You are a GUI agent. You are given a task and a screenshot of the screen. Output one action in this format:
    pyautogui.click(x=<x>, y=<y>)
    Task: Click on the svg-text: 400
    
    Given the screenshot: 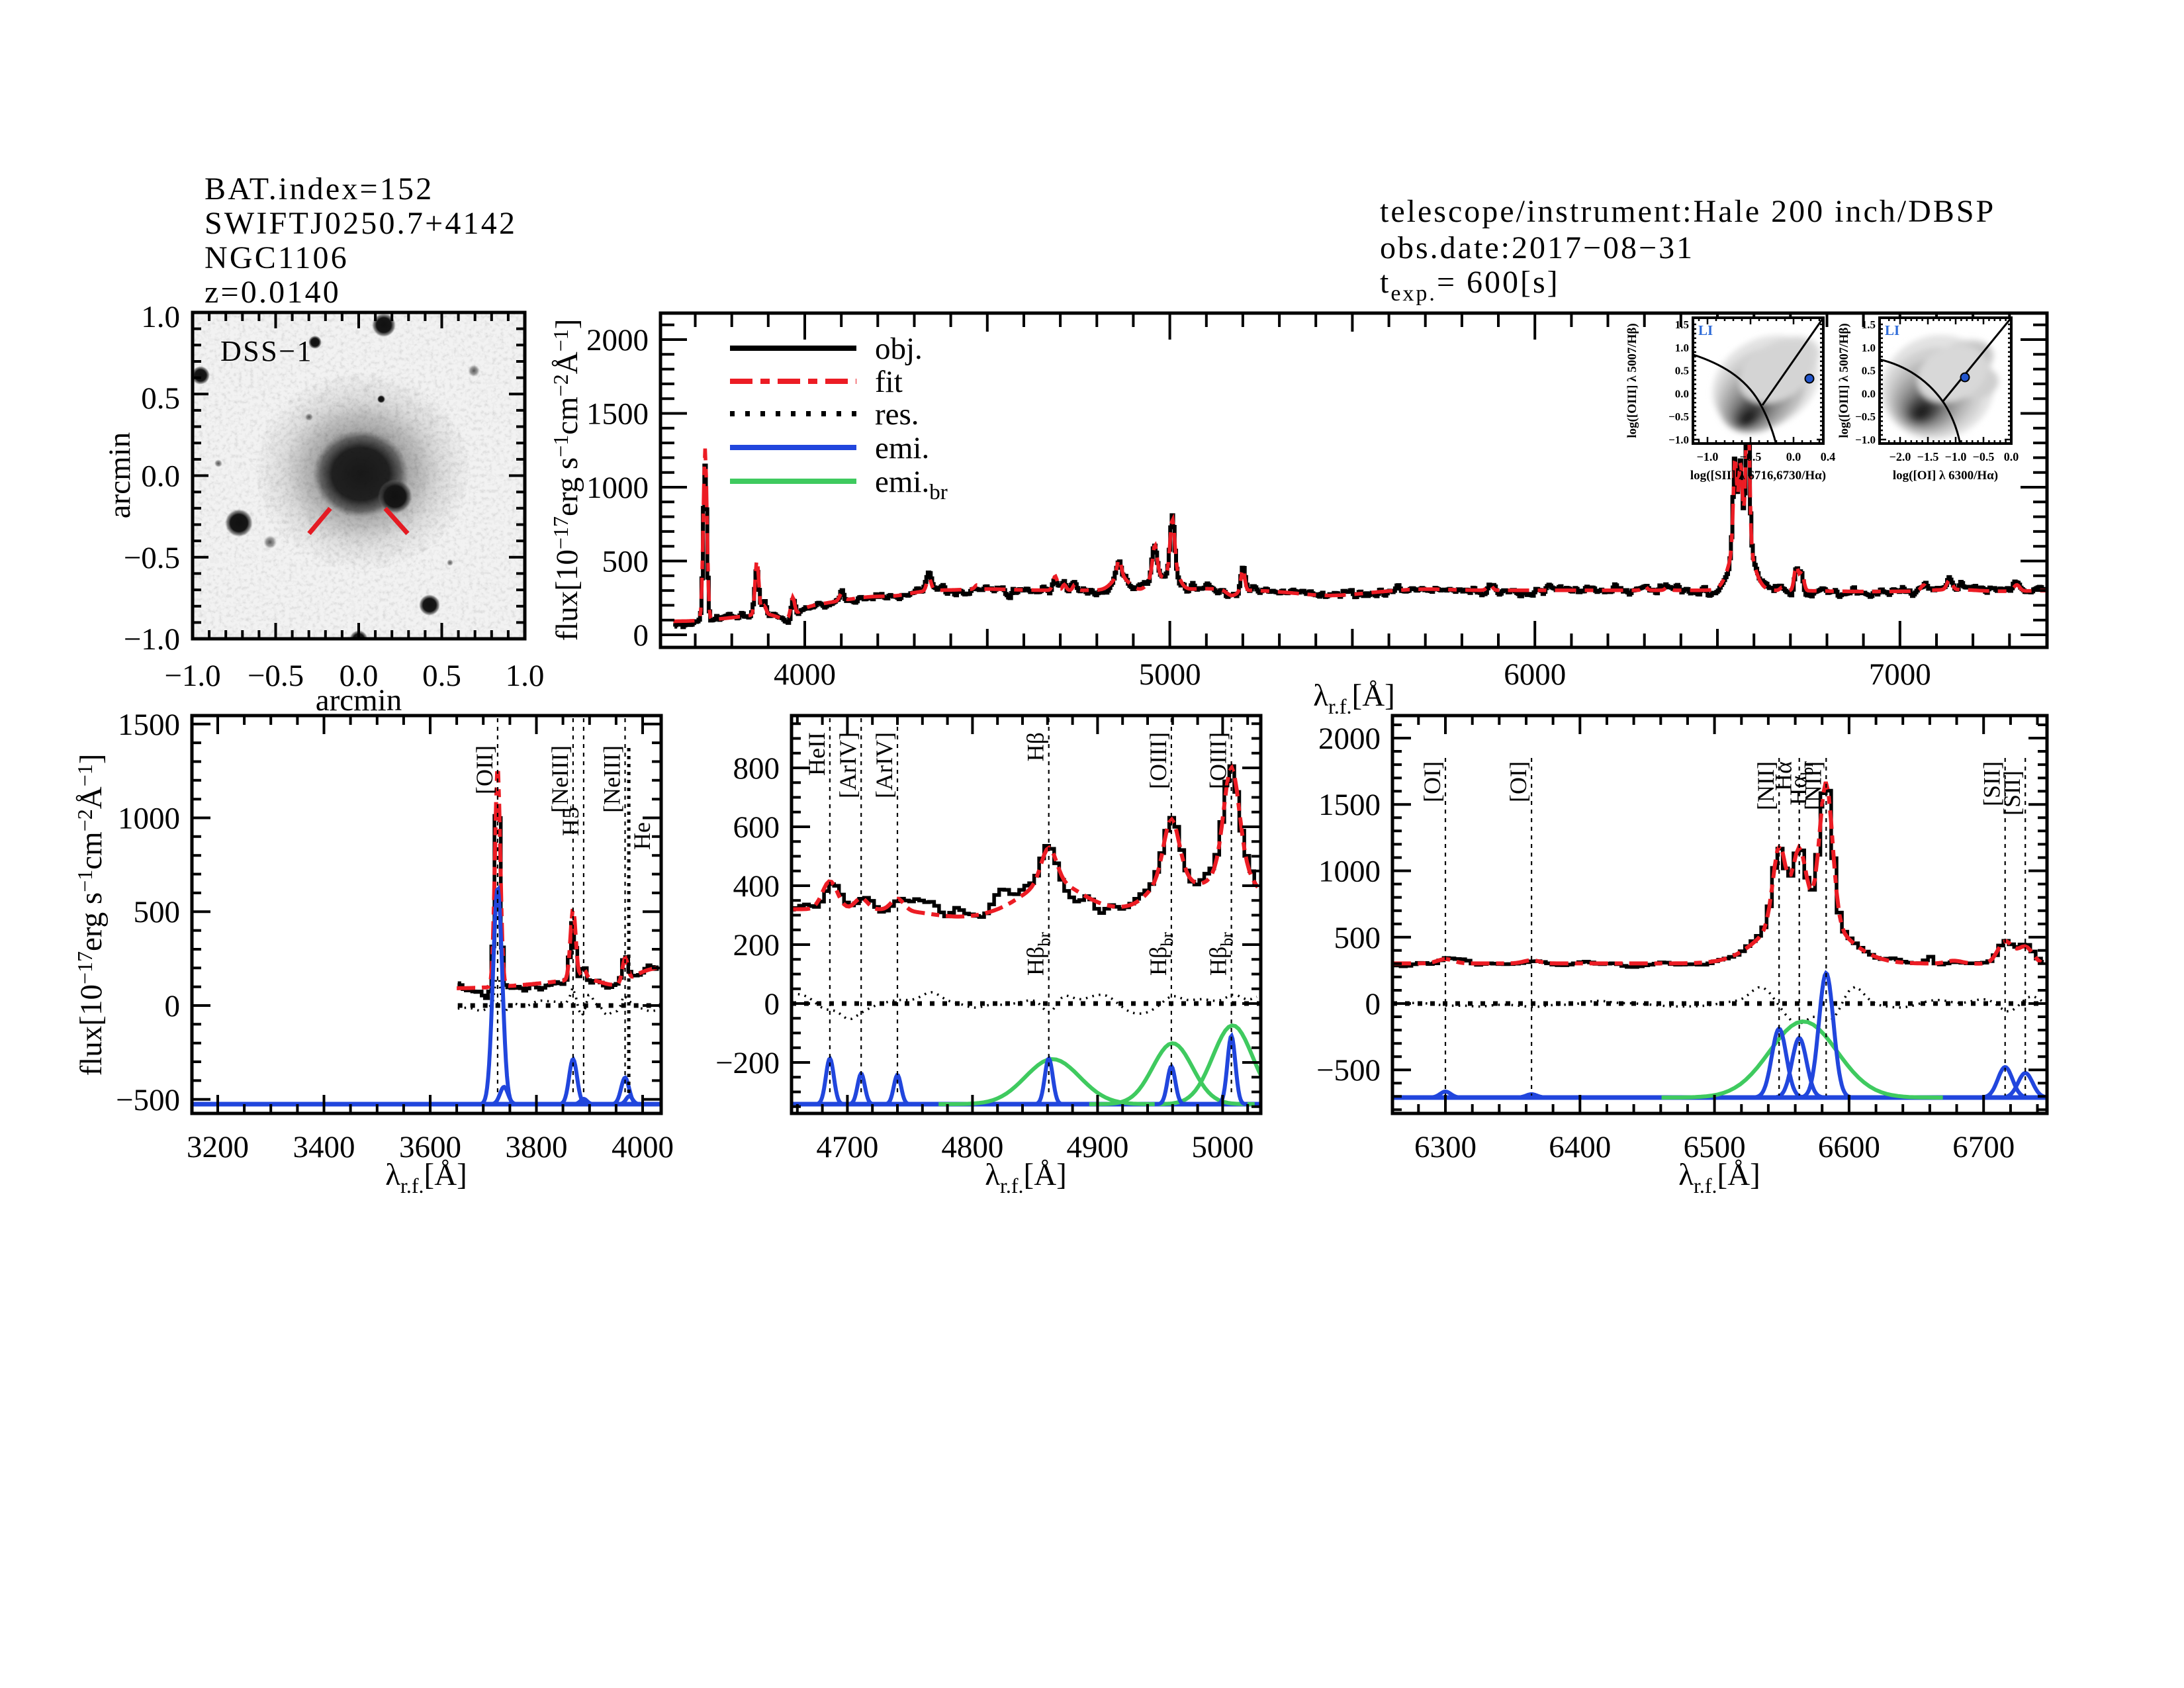 What is the action you would take?
    pyautogui.click(x=756, y=886)
    